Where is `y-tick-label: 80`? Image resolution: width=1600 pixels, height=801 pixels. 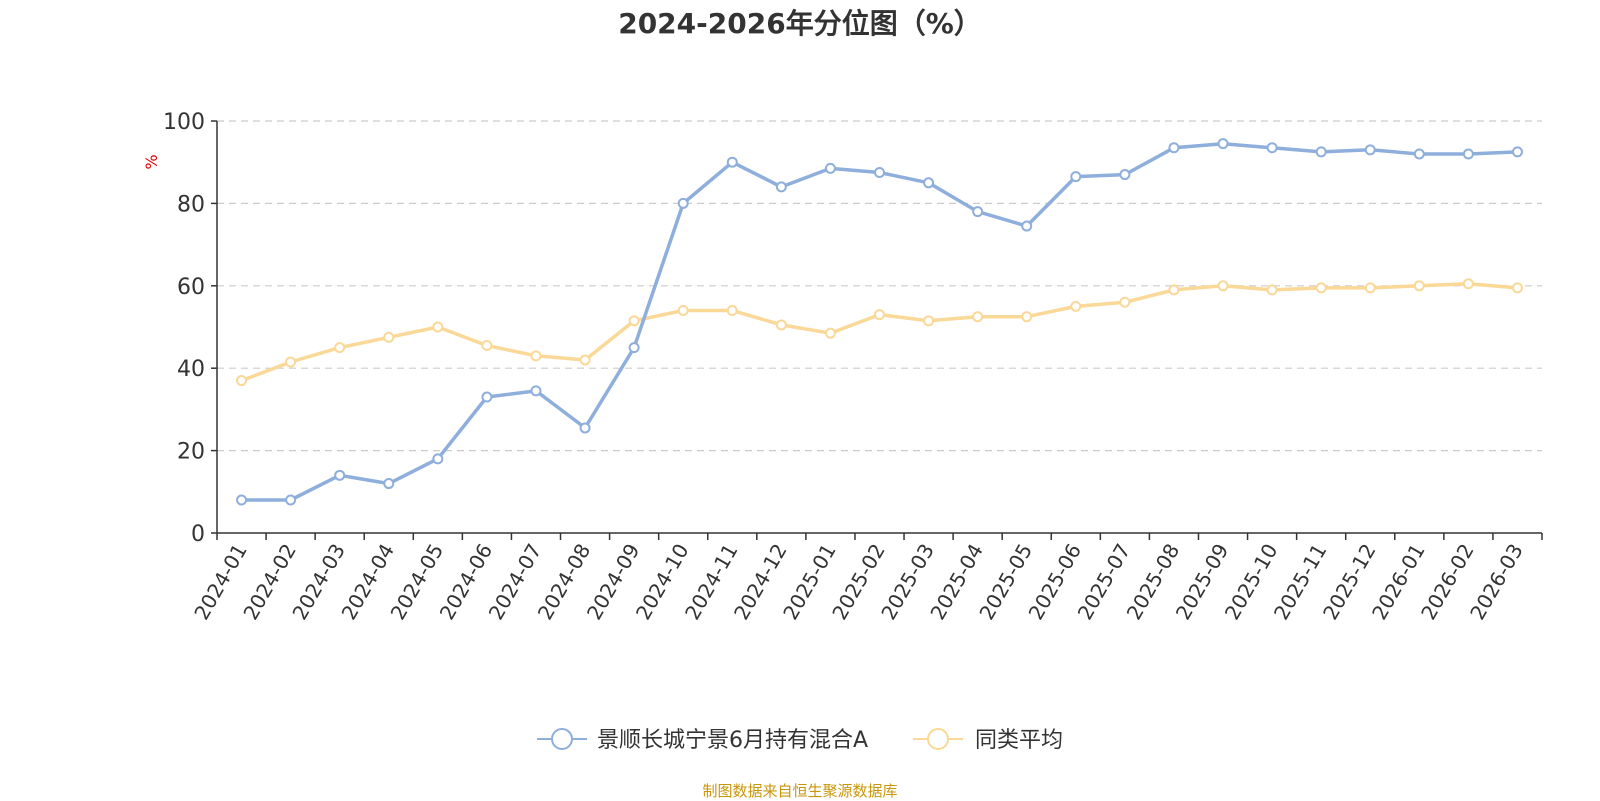 y-tick-label: 80 is located at coordinates (191, 204).